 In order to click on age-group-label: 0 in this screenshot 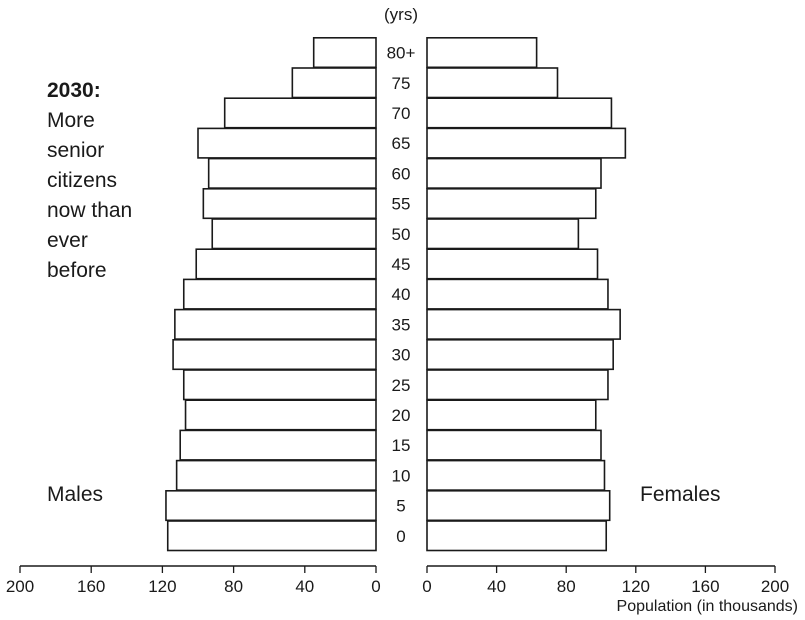, I will do `click(400, 536)`.